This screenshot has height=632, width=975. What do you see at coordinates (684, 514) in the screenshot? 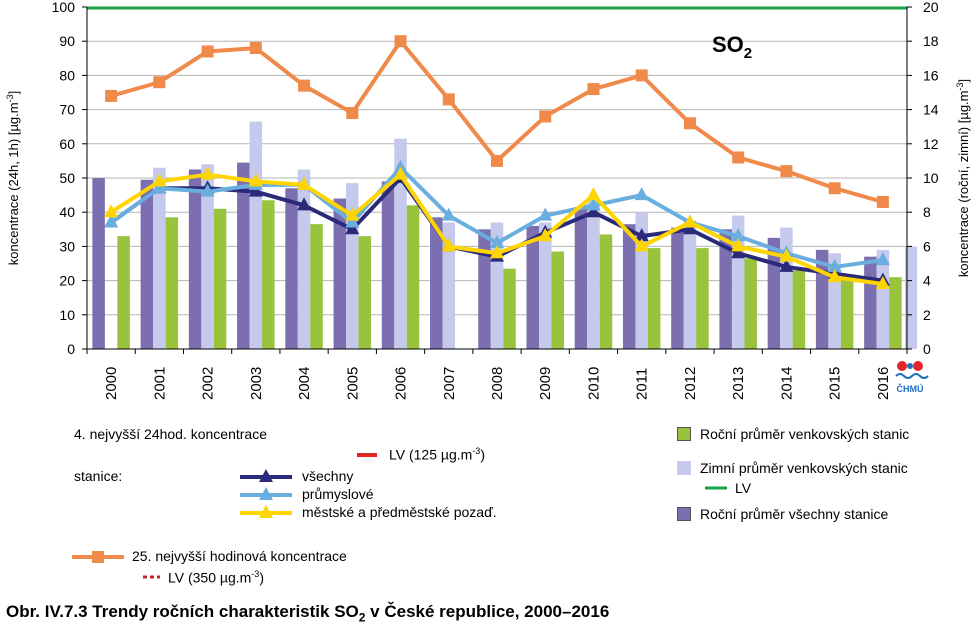
I see `legend-swatch-all-annual` at bounding box center [684, 514].